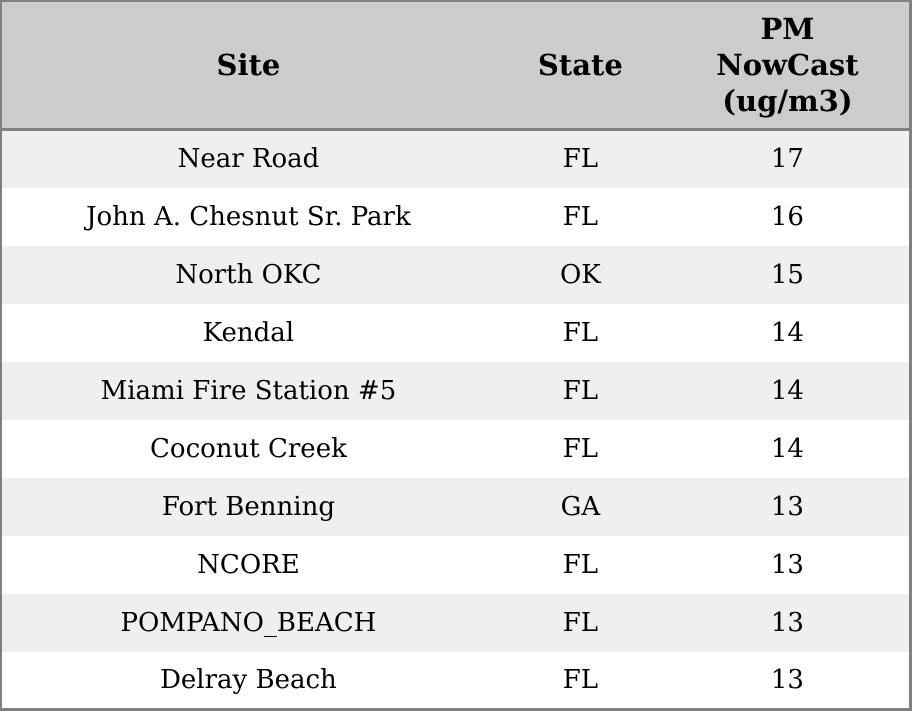 Image resolution: width=912 pixels, height=711 pixels. I want to click on table-row: Near Road FL 17, so click(456, 158).